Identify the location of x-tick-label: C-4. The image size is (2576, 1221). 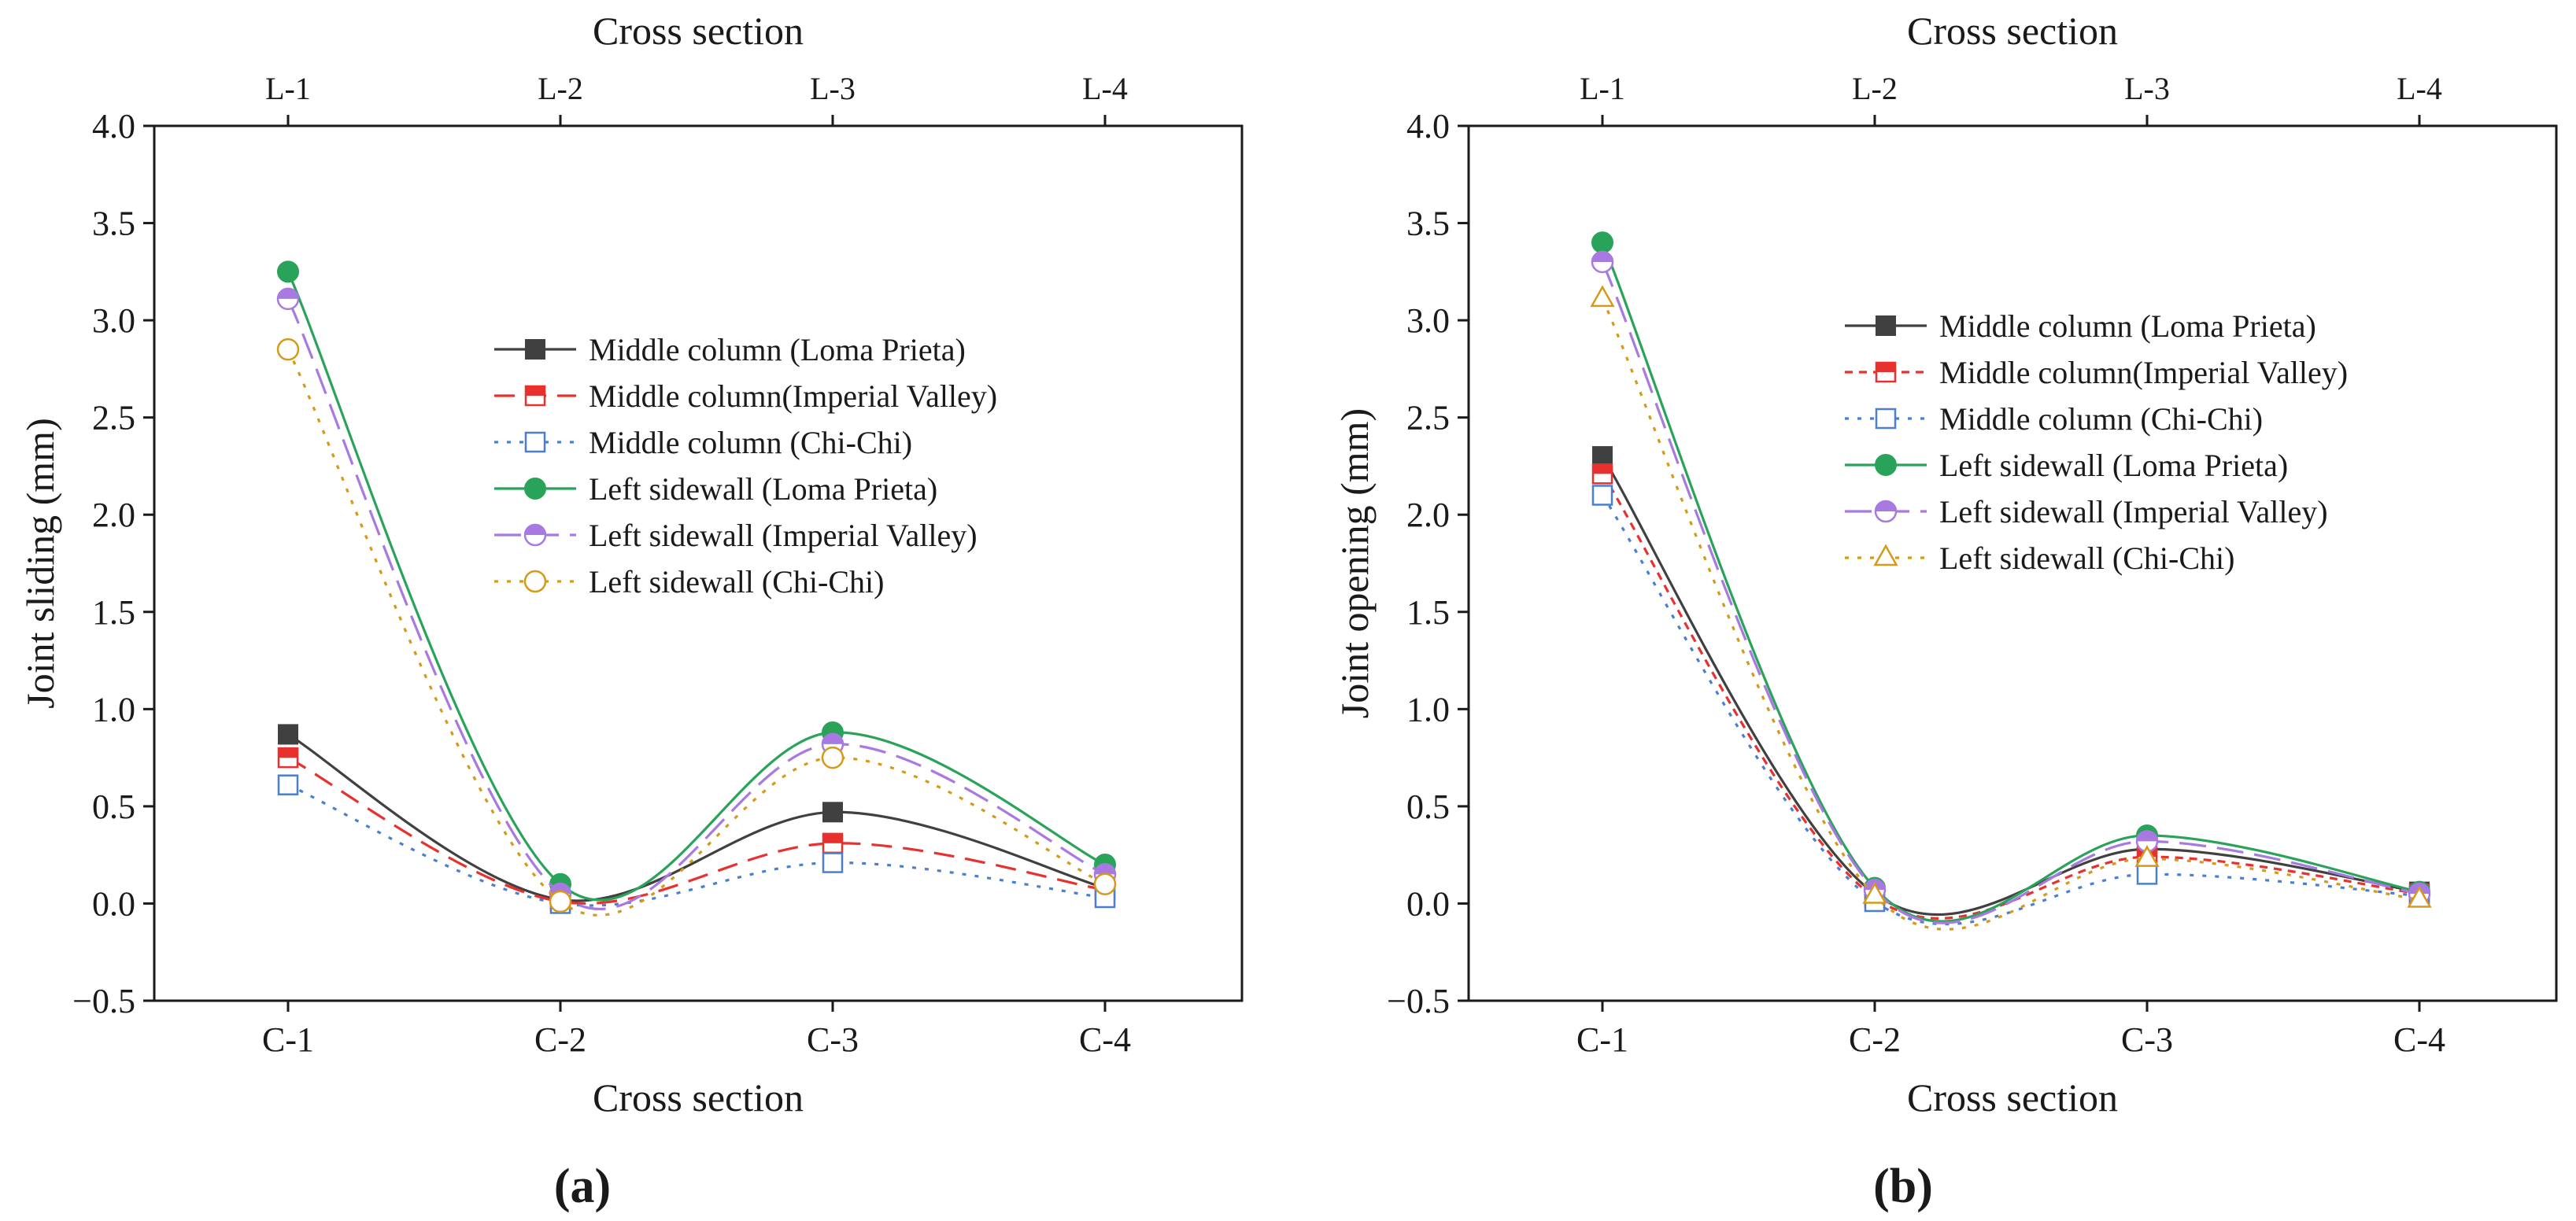
(2419, 1039).